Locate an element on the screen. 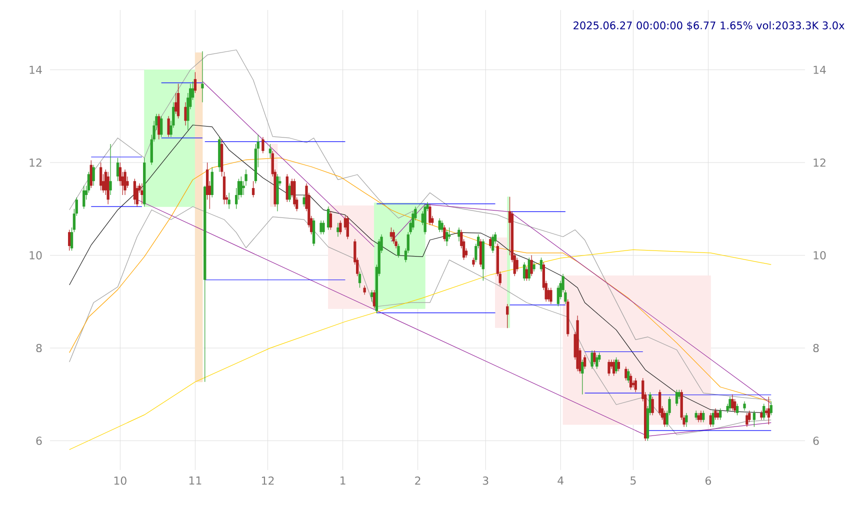  x-tick-label: 6 is located at coordinates (708, 480).